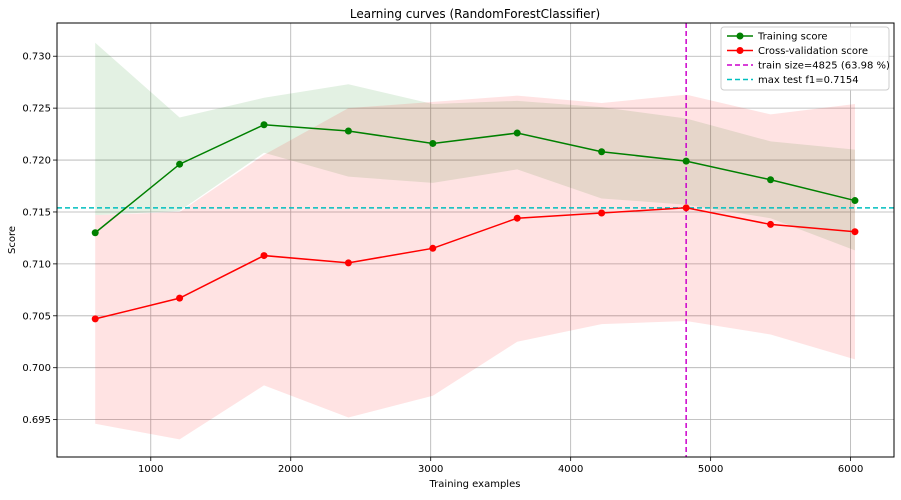 The image size is (901, 500). Describe the element at coordinates (475, 484) in the screenshot. I see `x-axis-label: Training examples` at that location.